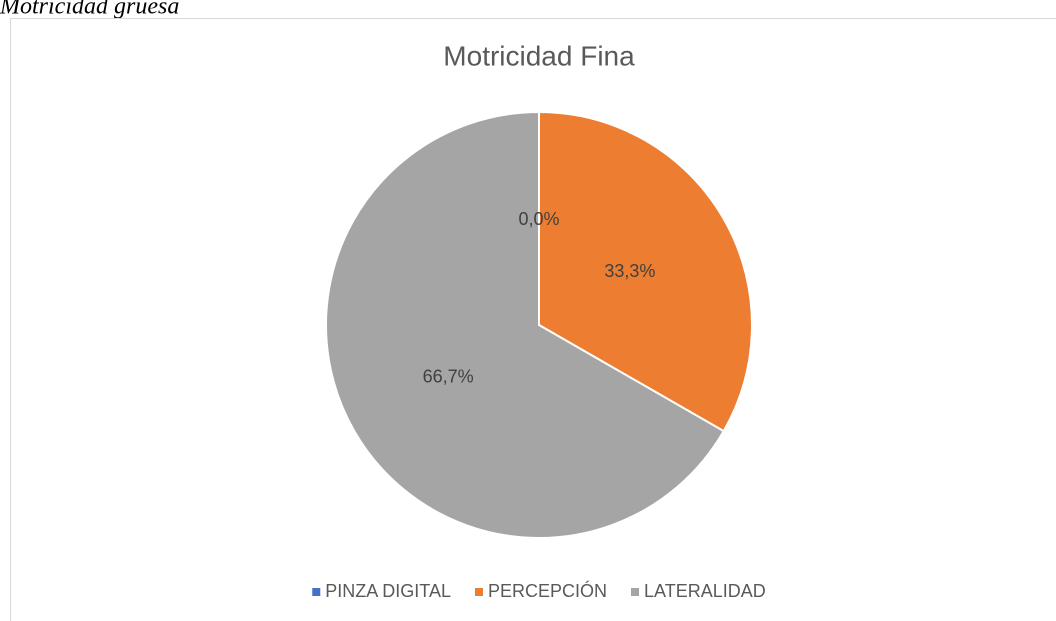 Image resolution: width=1056 pixels, height=621 pixels. I want to click on pie-slice, so click(645, 271).